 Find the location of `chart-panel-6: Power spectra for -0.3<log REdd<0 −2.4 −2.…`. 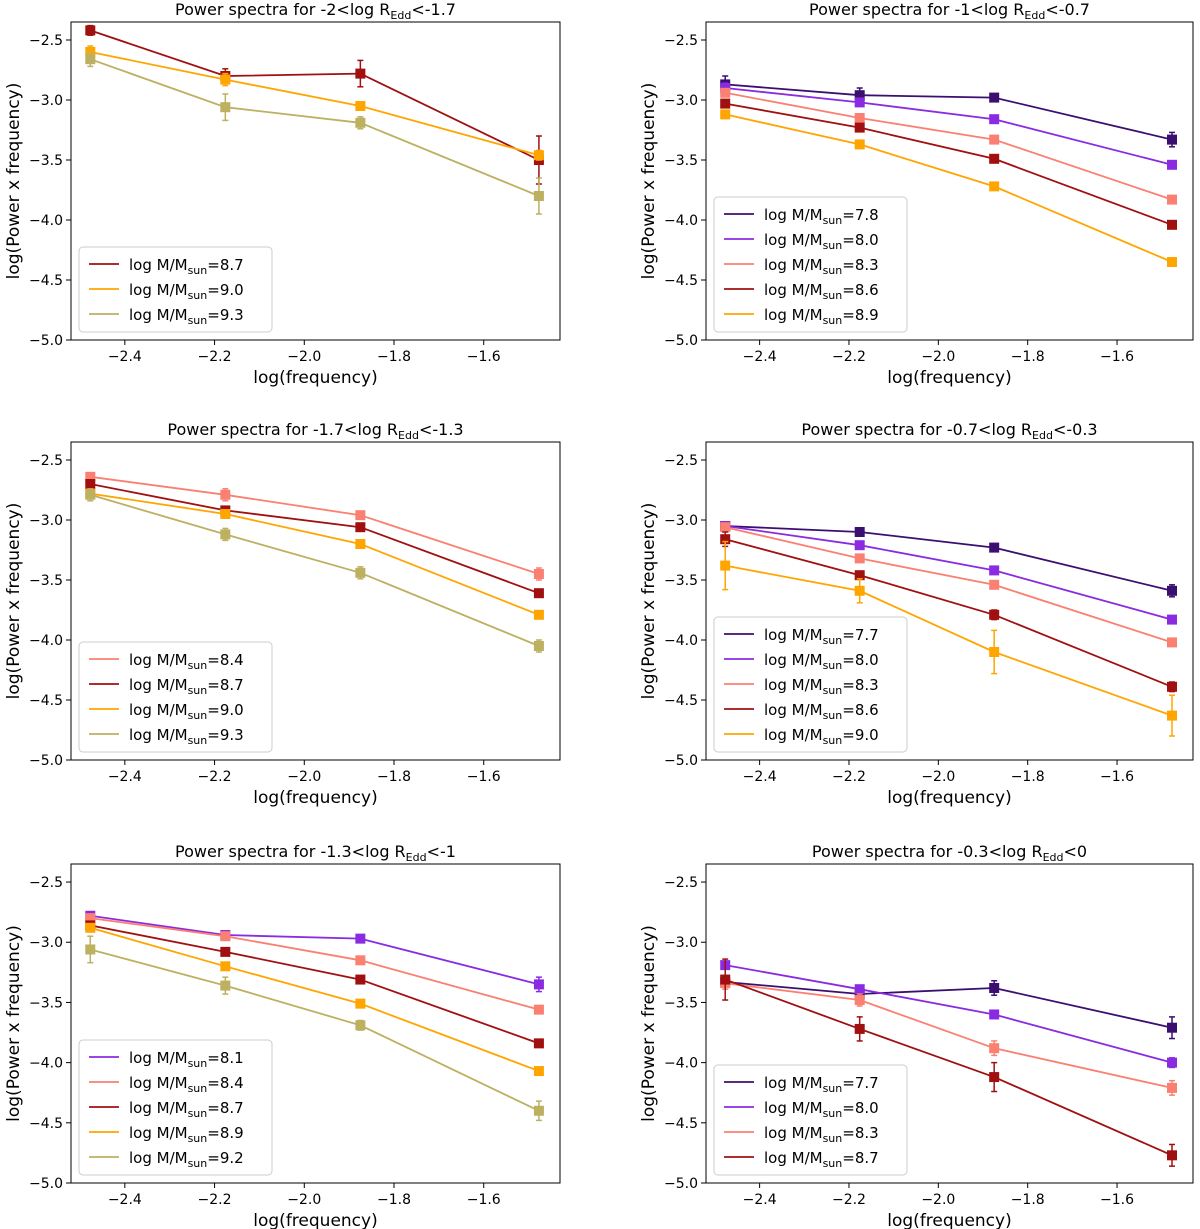

chart-panel-6: Power spectra for -0.3<log REdd<0 −2.4 −2.… is located at coordinates (916, 1035).